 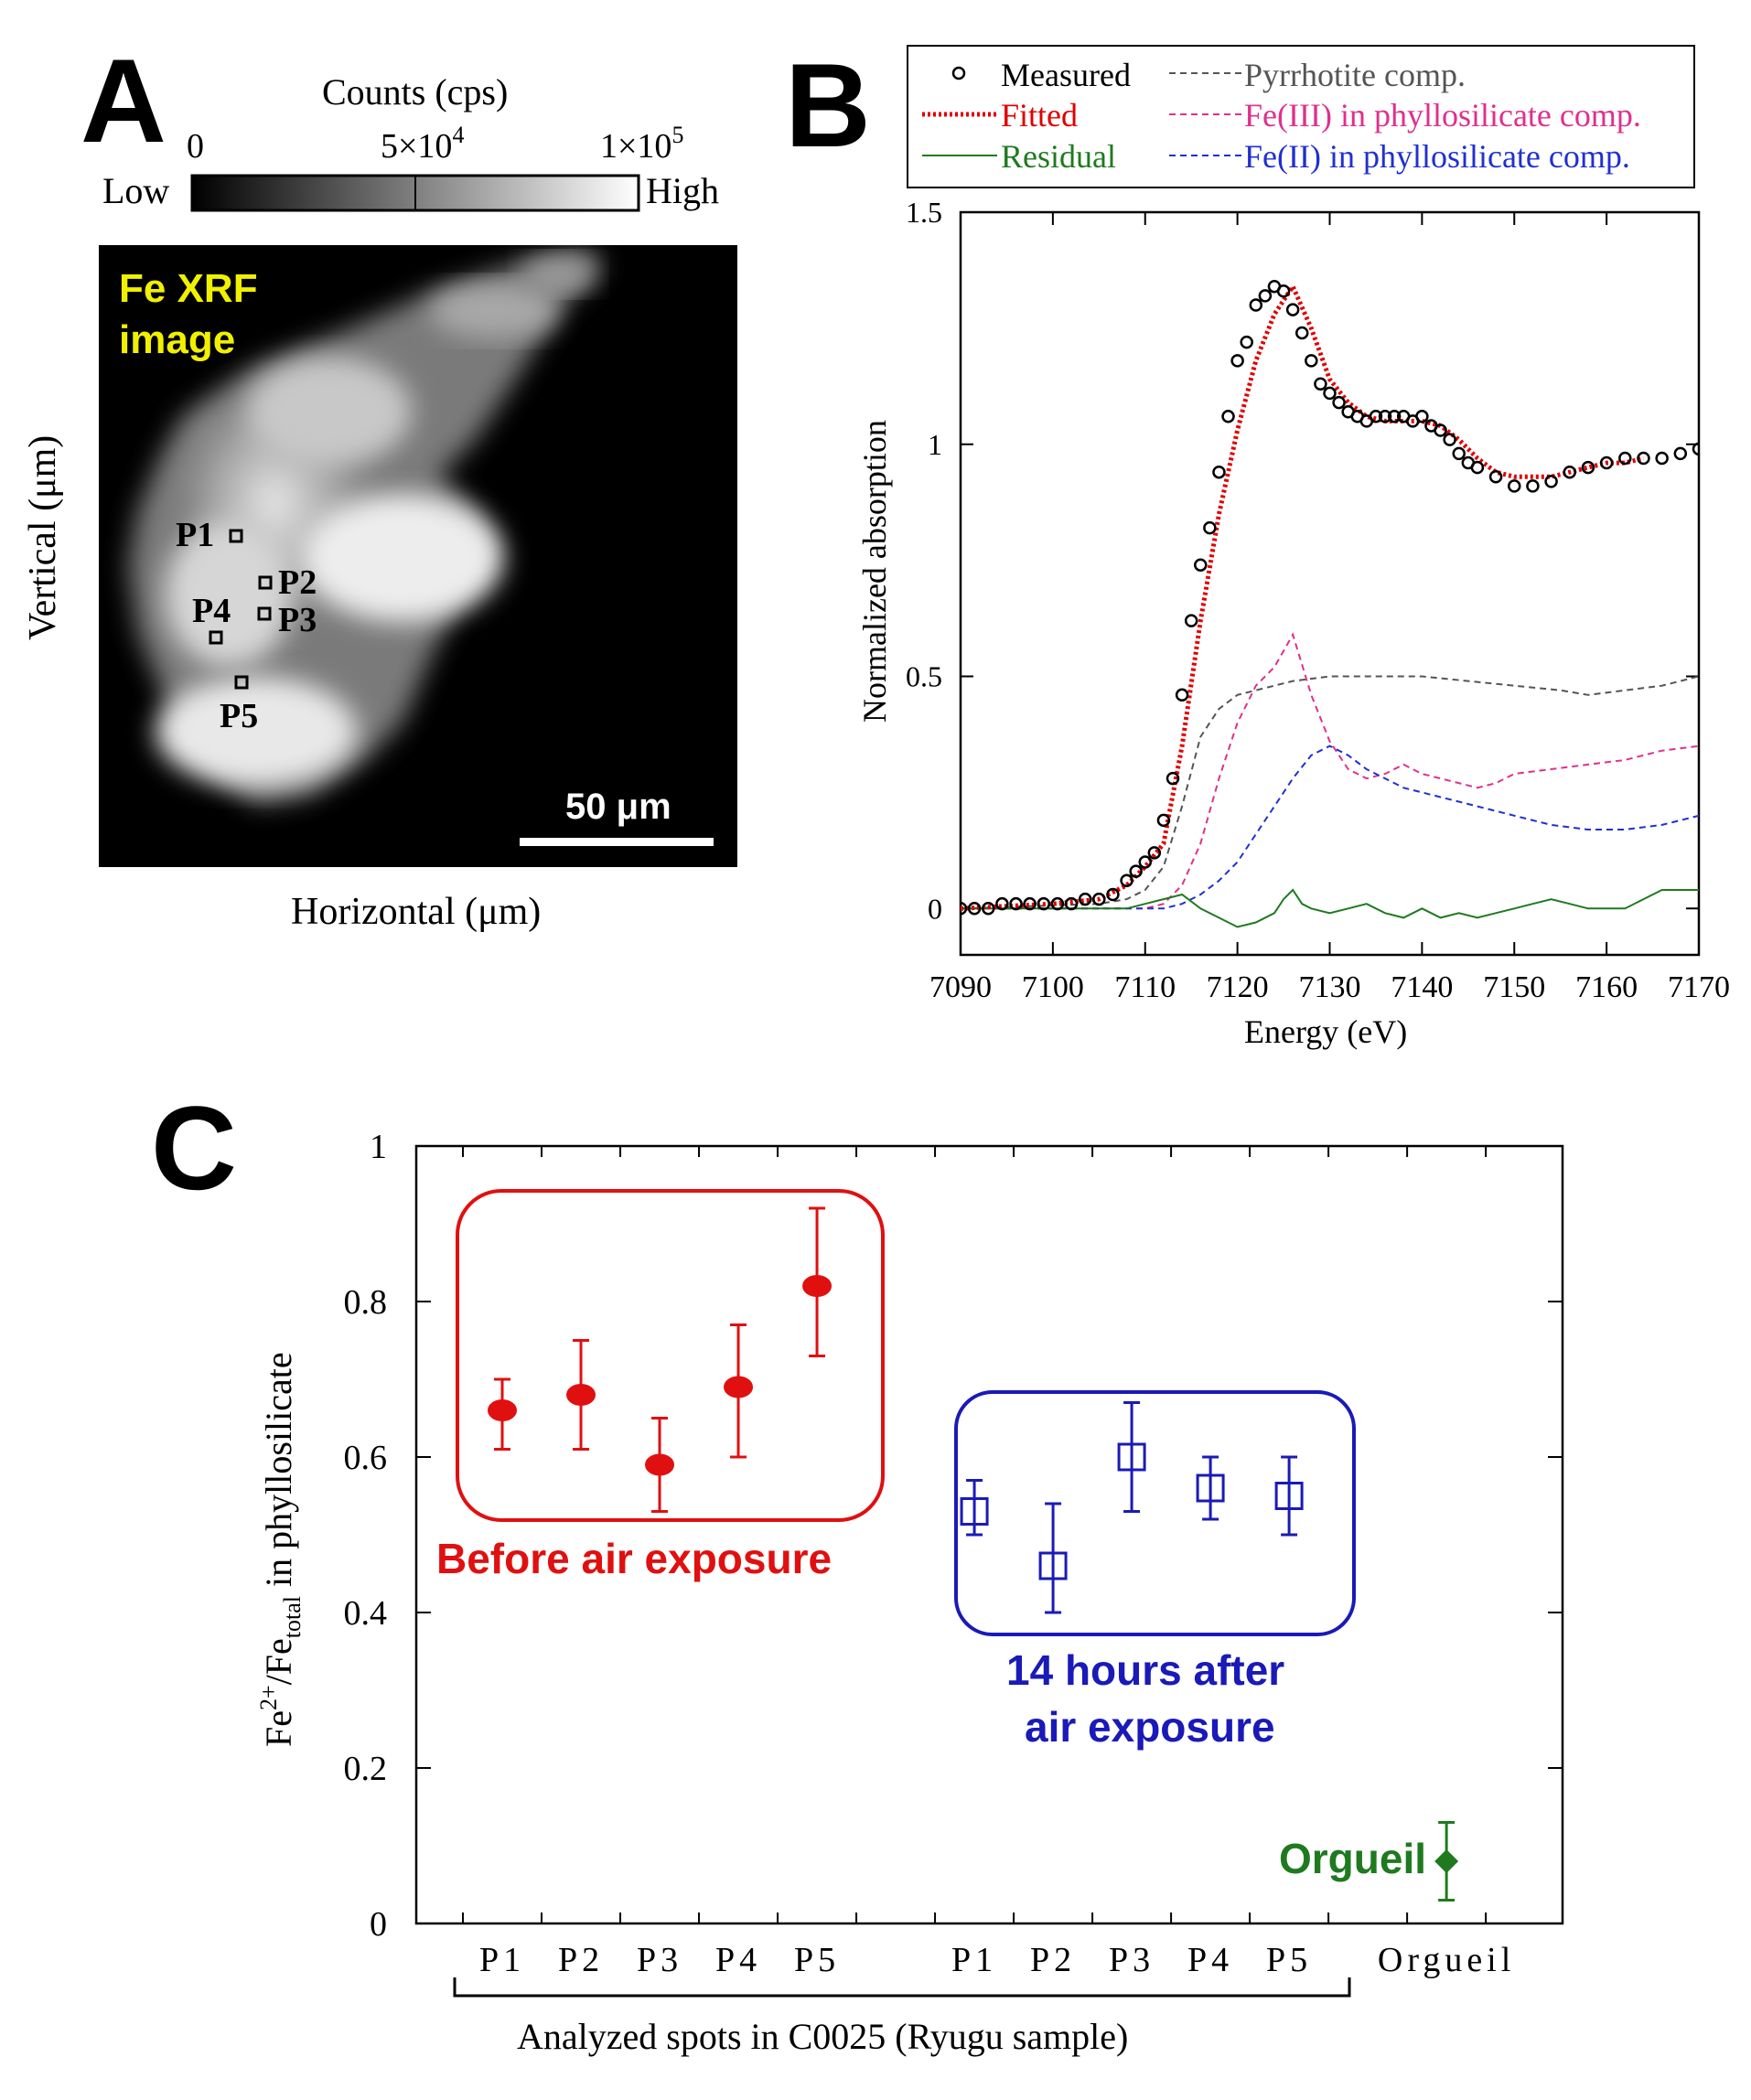 What do you see at coordinates (280, 1549) in the screenshot?
I see `plot-c-ylabel: Fe2+/Fetotal in phyllosilicate` at bounding box center [280, 1549].